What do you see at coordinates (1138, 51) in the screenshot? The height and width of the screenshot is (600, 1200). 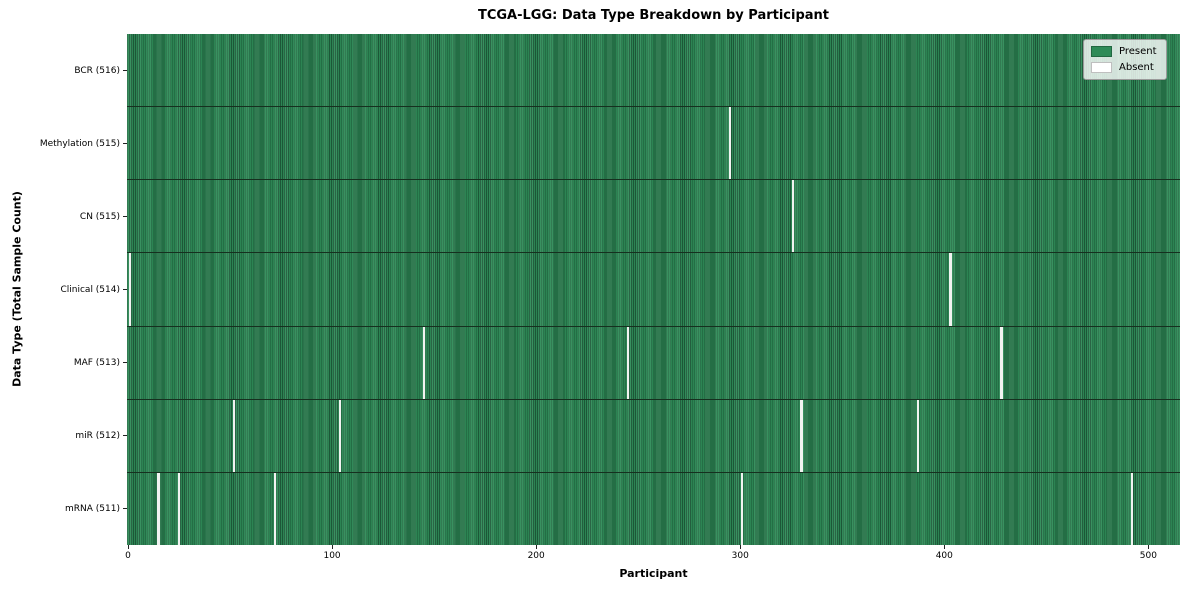 I see `legend-label: Present` at bounding box center [1138, 51].